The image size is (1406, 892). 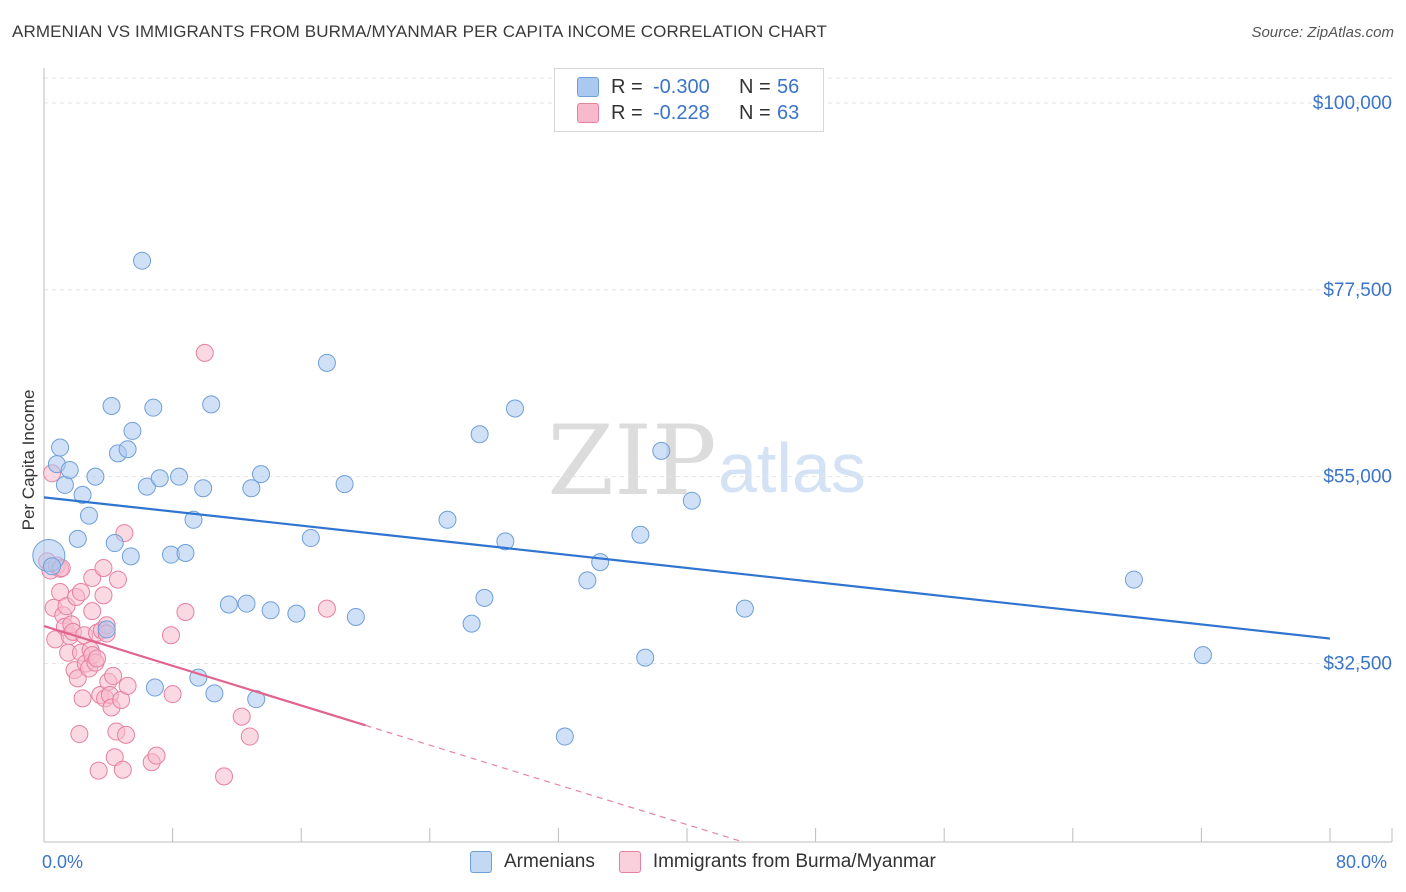 I want to click on y-tick-labels: $32,500 $55,000 $77,500 $100,000, so click(x=1352, y=384).